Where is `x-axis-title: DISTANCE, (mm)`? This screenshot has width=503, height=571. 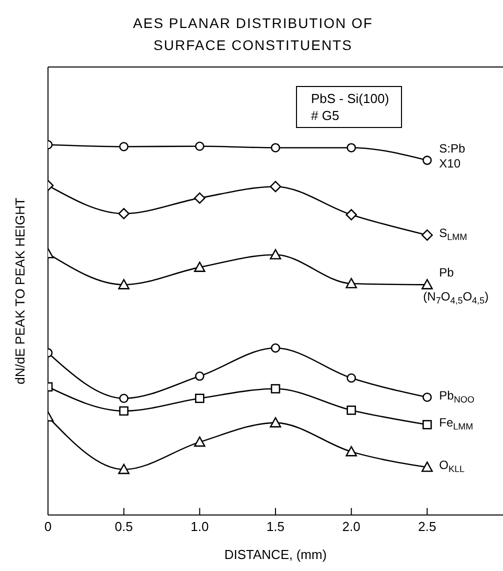 x-axis-title: DISTANCE, (mm) is located at coordinates (275, 554).